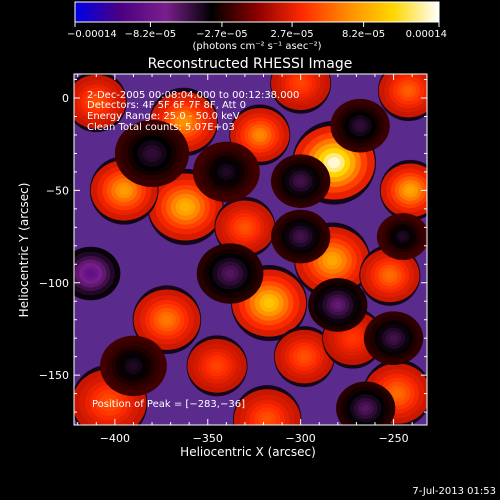 This screenshot has width=500, height=500. Describe the element at coordinates (250, 64) in the screenshot. I see `chart-title: Reconstructed RHESSI Image` at that location.